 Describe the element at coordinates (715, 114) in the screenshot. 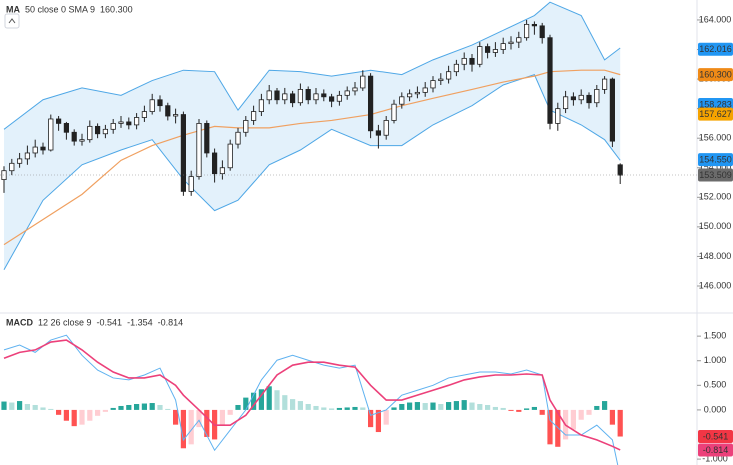

I see `axis-value-label: 157.627` at that location.